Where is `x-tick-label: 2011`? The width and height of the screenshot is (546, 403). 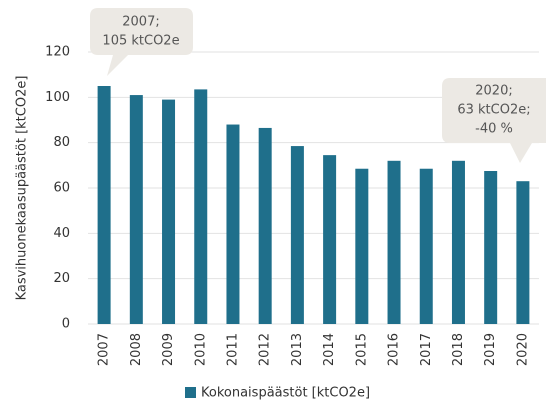
x-tick-label: 2011 is located at coordinates (232, 349).